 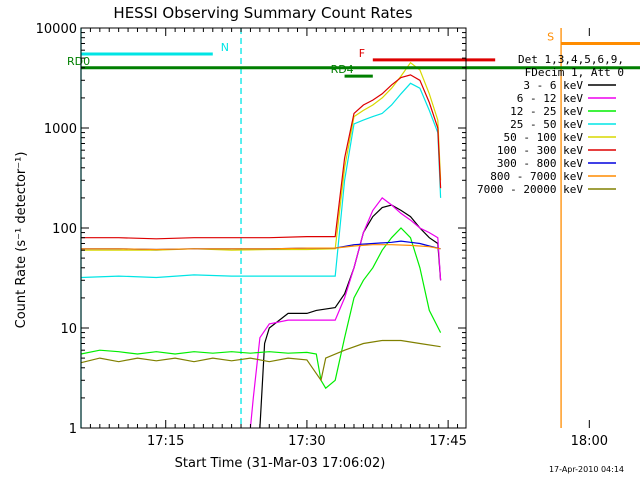 I want to click on y-tick-label-2: 100, so click(x=64, y=229).